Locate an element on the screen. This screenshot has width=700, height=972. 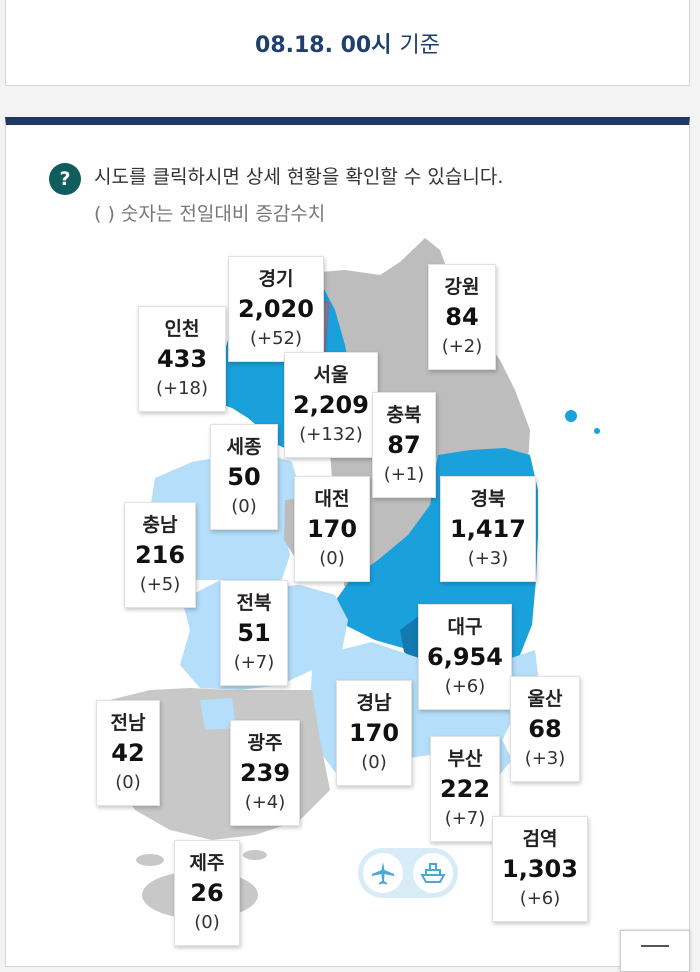
region-card-seoul: 서울 2,209 (+132) is located at coordinates (331, 405).